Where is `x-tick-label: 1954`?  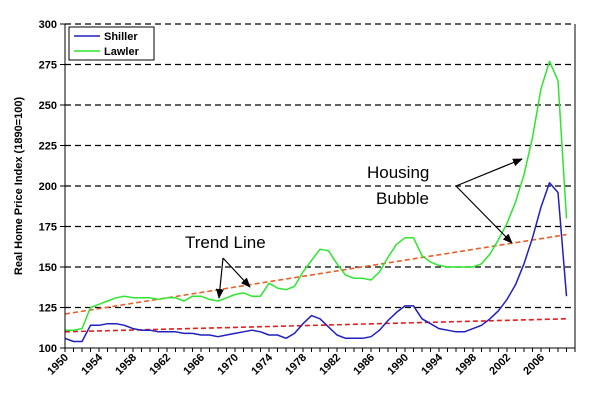
x-tick-label: 1954 is located at coordinates (92, 364).